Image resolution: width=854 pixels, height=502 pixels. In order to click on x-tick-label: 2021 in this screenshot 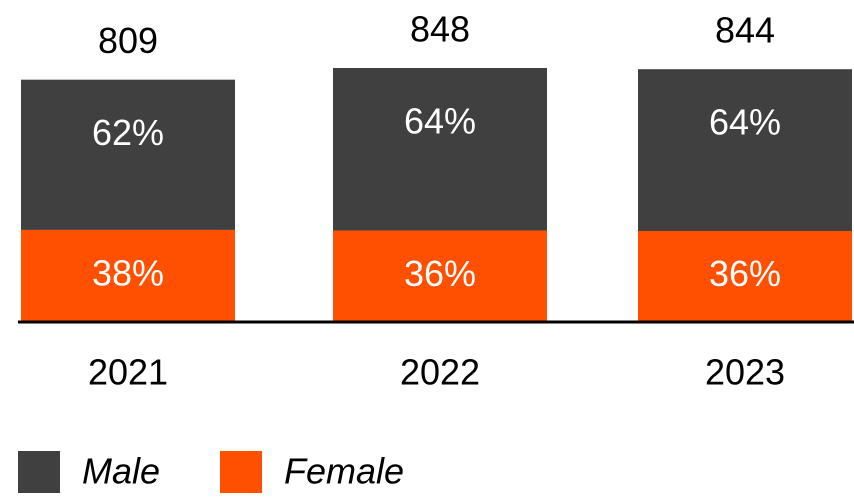, I will do `click(128, 372)`.